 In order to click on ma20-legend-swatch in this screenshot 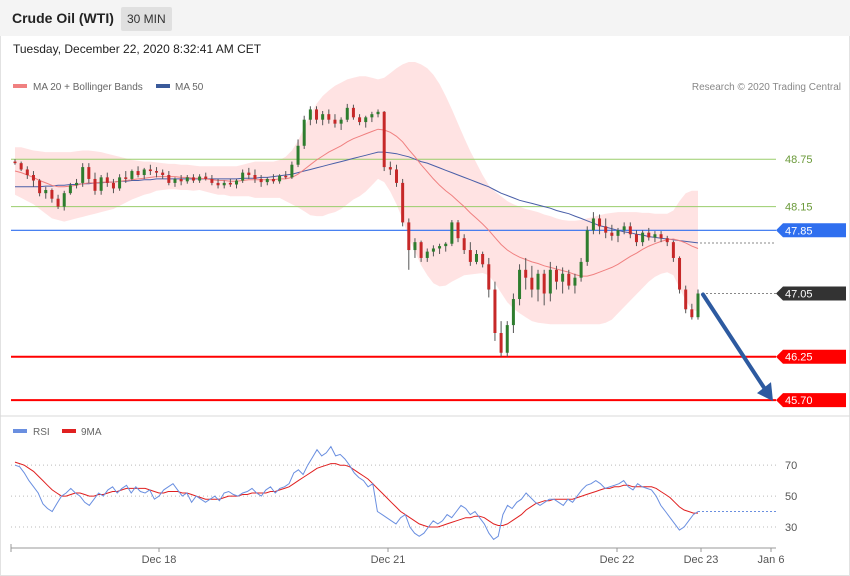, I will do `click(20, 86)`.